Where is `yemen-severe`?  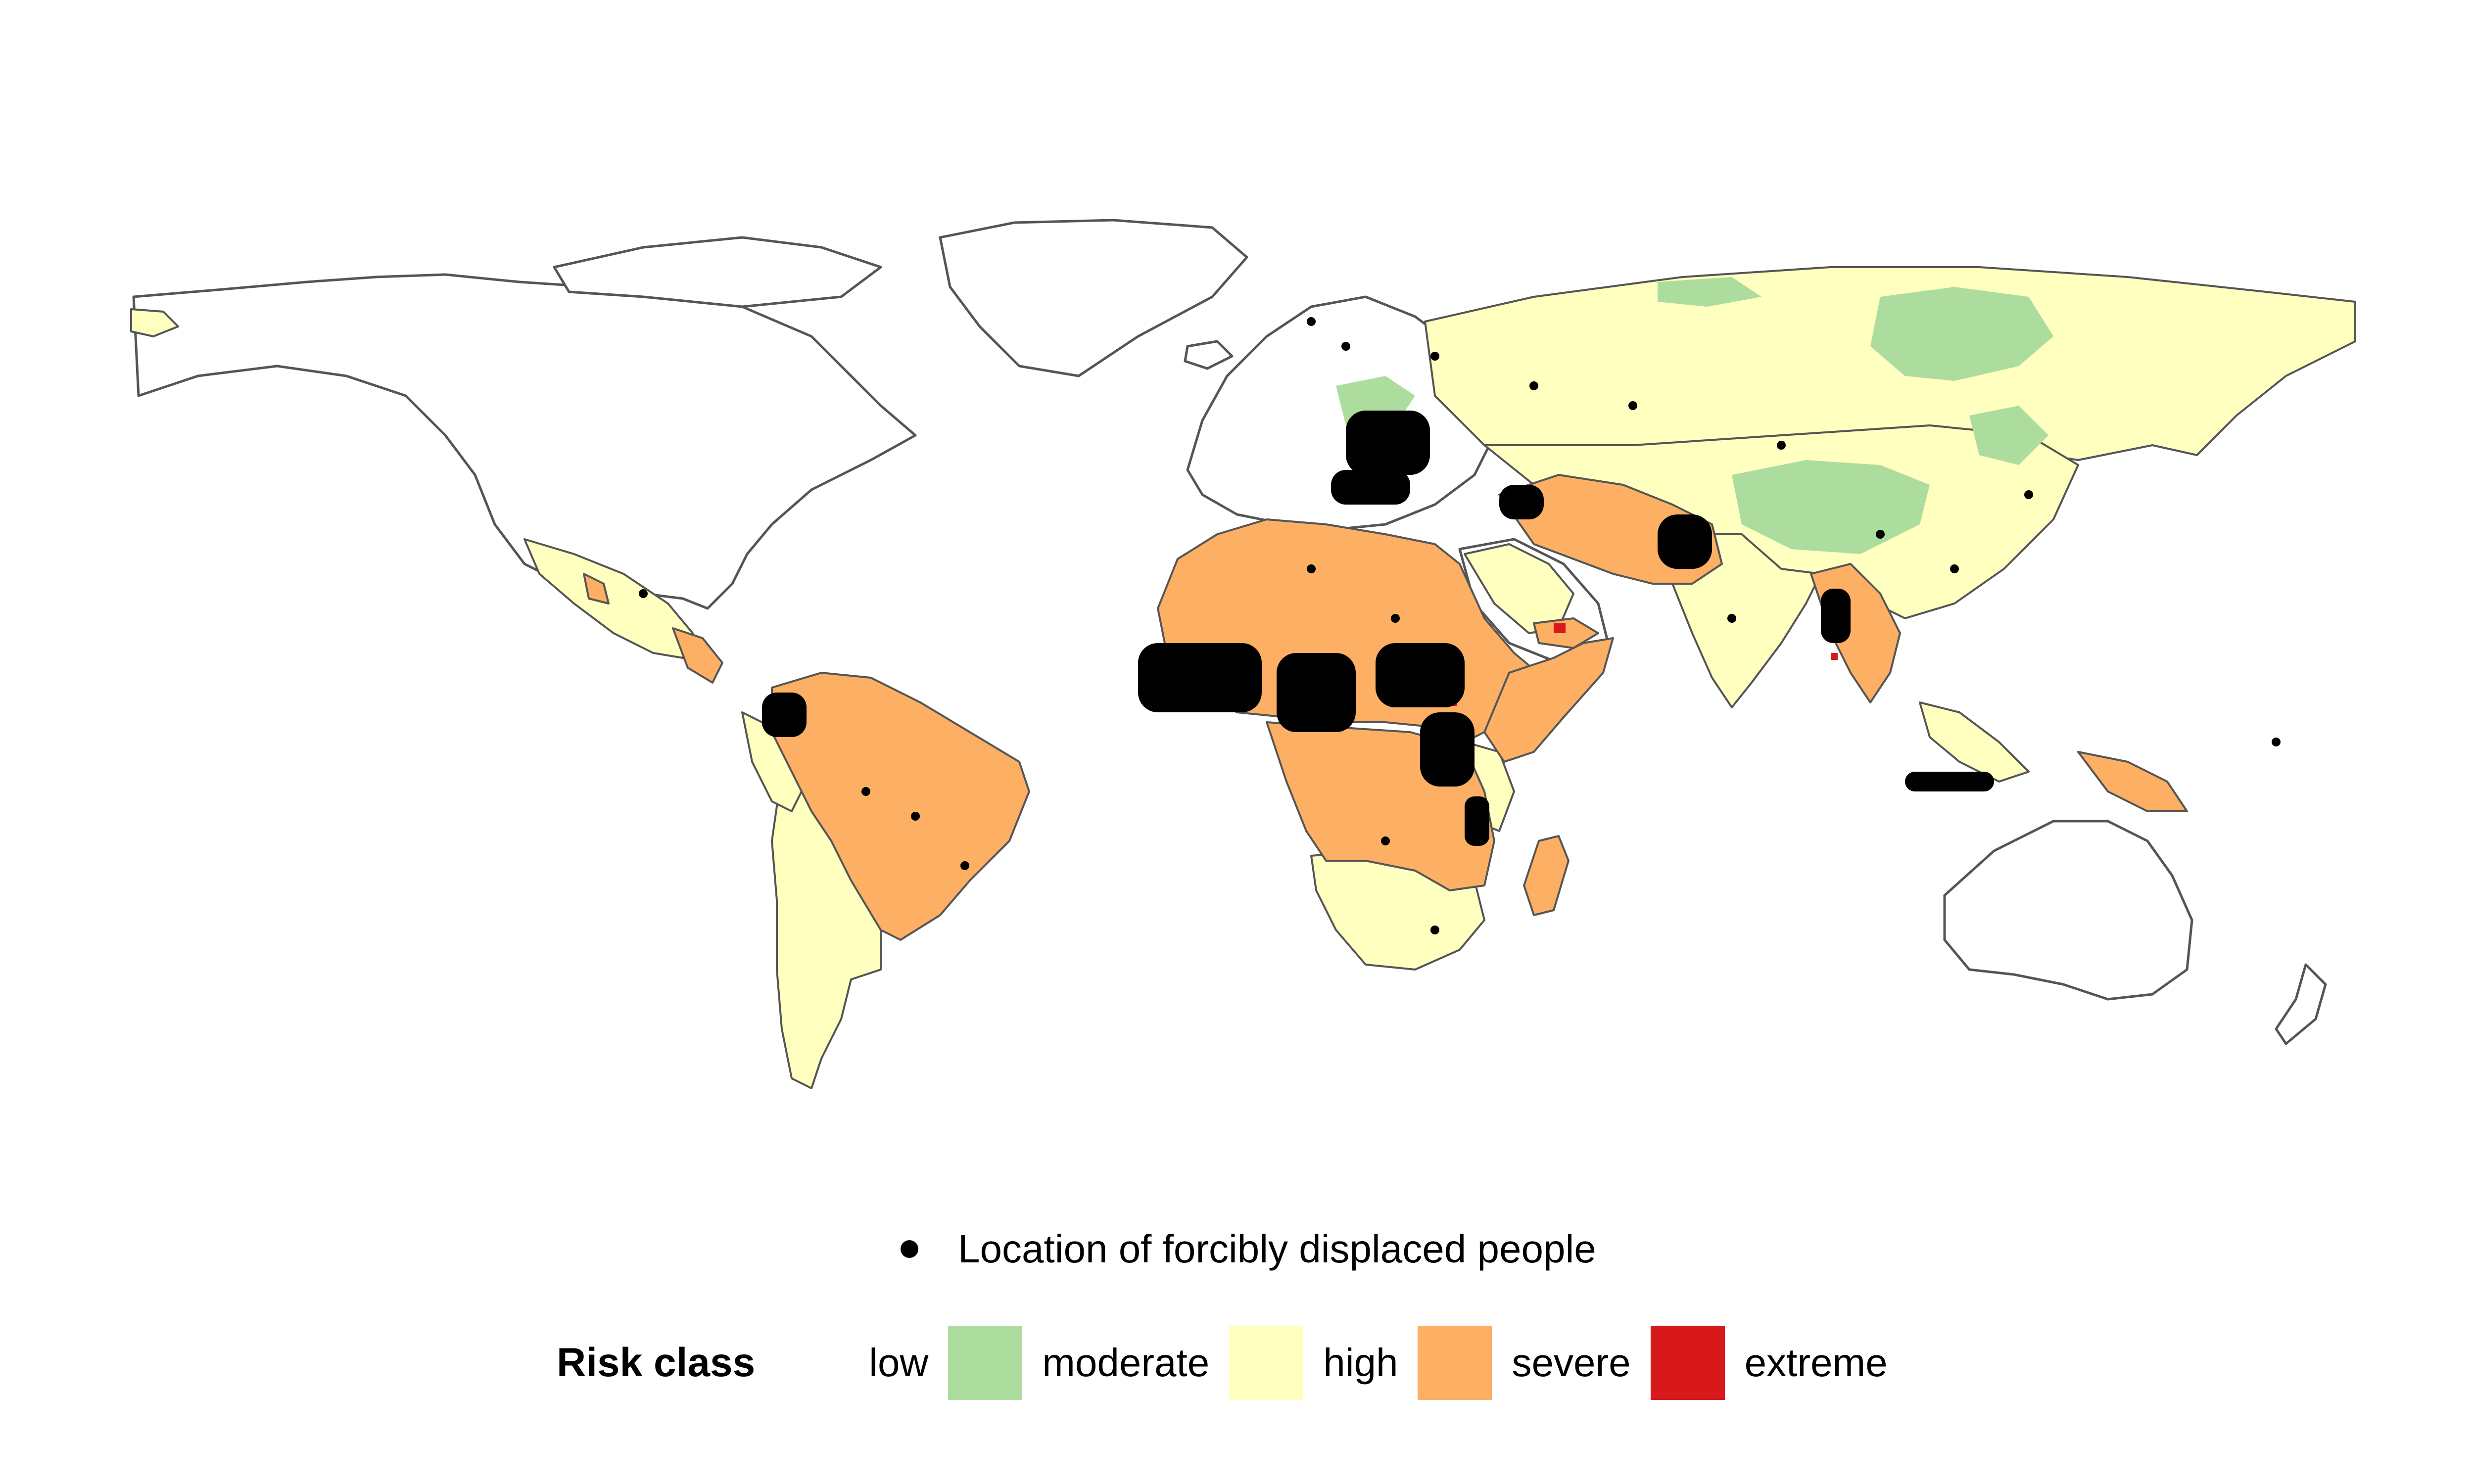 yemen-severe is located at coordinates (1566, 633).